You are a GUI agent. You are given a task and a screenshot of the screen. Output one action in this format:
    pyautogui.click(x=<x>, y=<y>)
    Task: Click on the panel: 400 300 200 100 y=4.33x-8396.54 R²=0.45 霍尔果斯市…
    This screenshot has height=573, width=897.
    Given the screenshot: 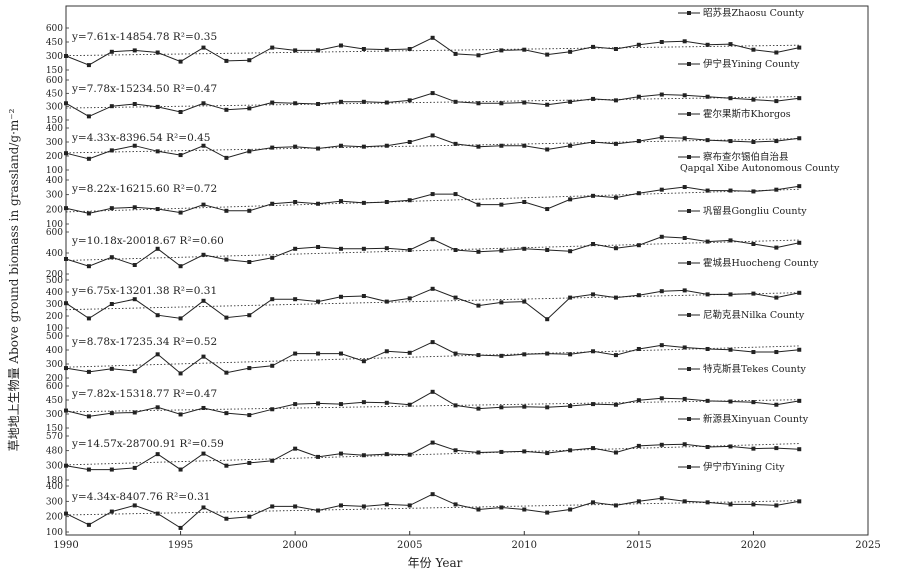 What is the action you would take?
    pyautogui.click(x=424, y=142)
    